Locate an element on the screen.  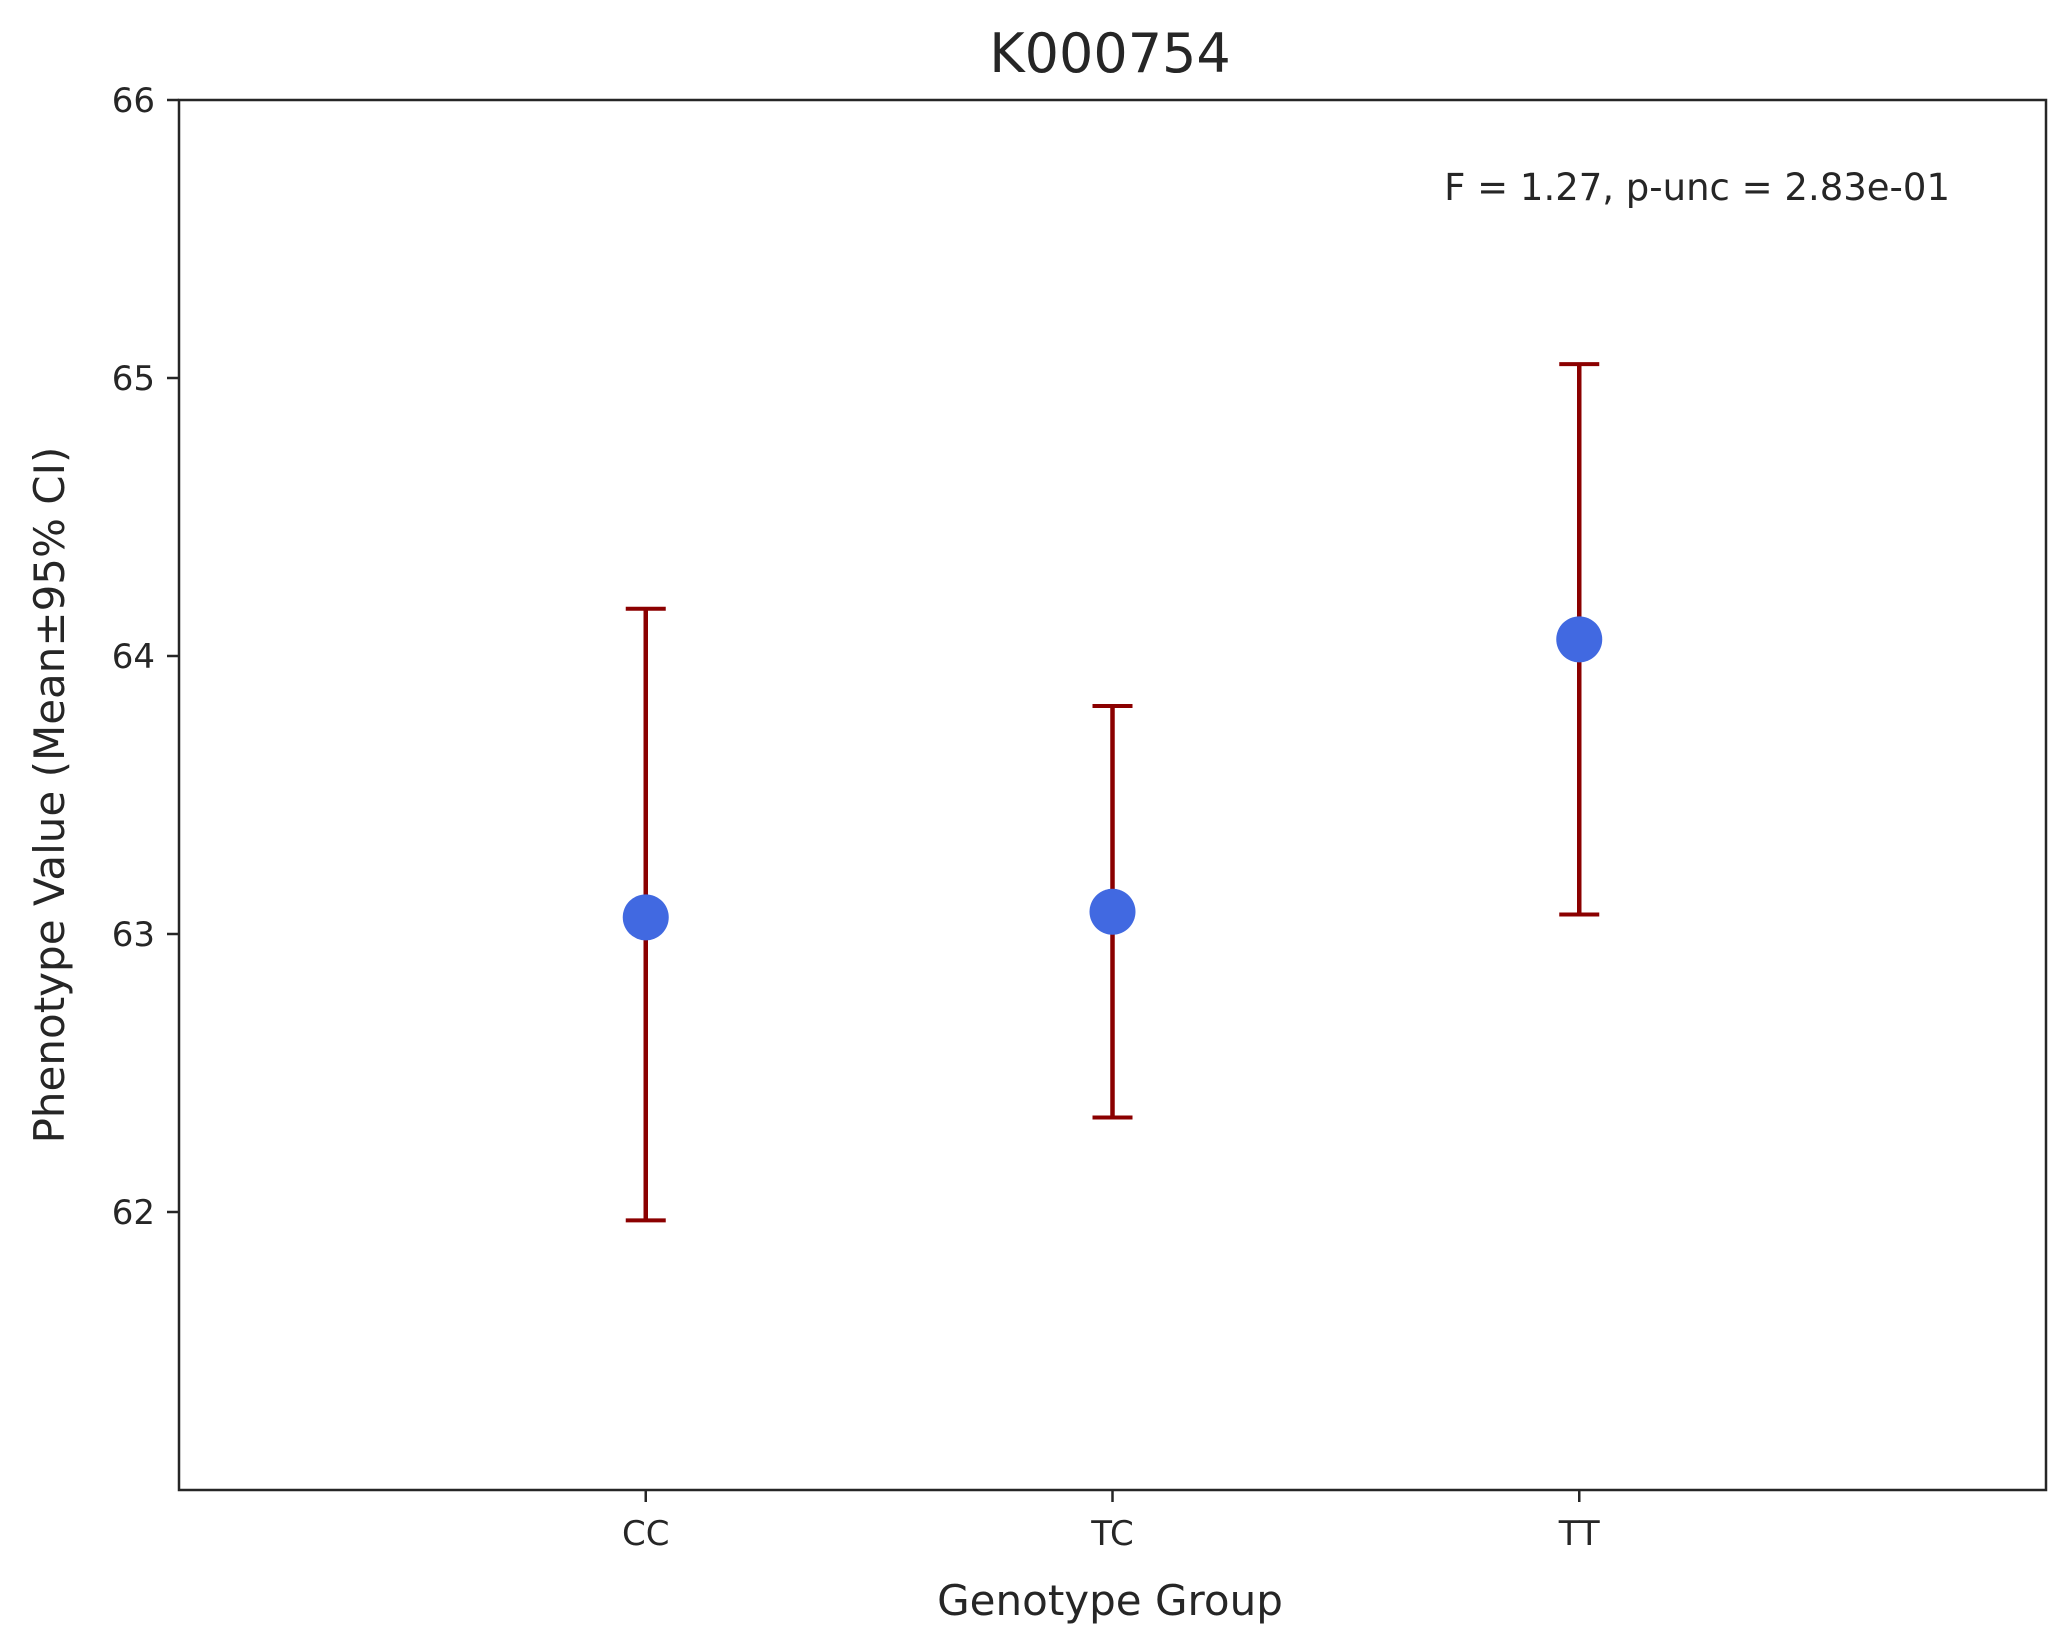
x-tick-label: TC is located at coordinates (1112, 1534).